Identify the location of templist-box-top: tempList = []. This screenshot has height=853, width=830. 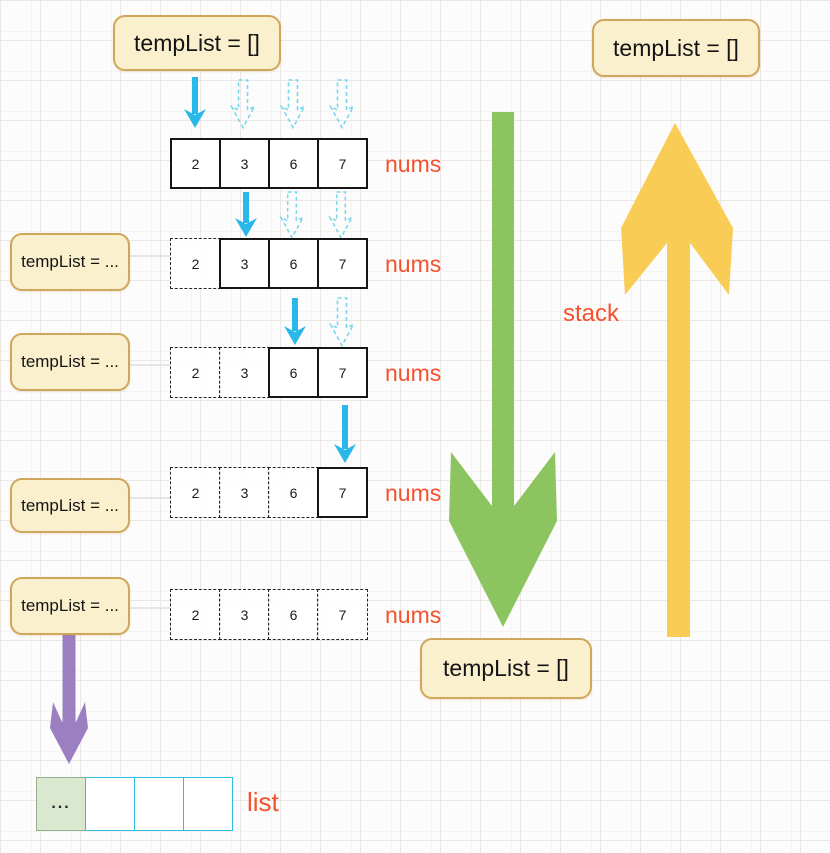
(197, 43).